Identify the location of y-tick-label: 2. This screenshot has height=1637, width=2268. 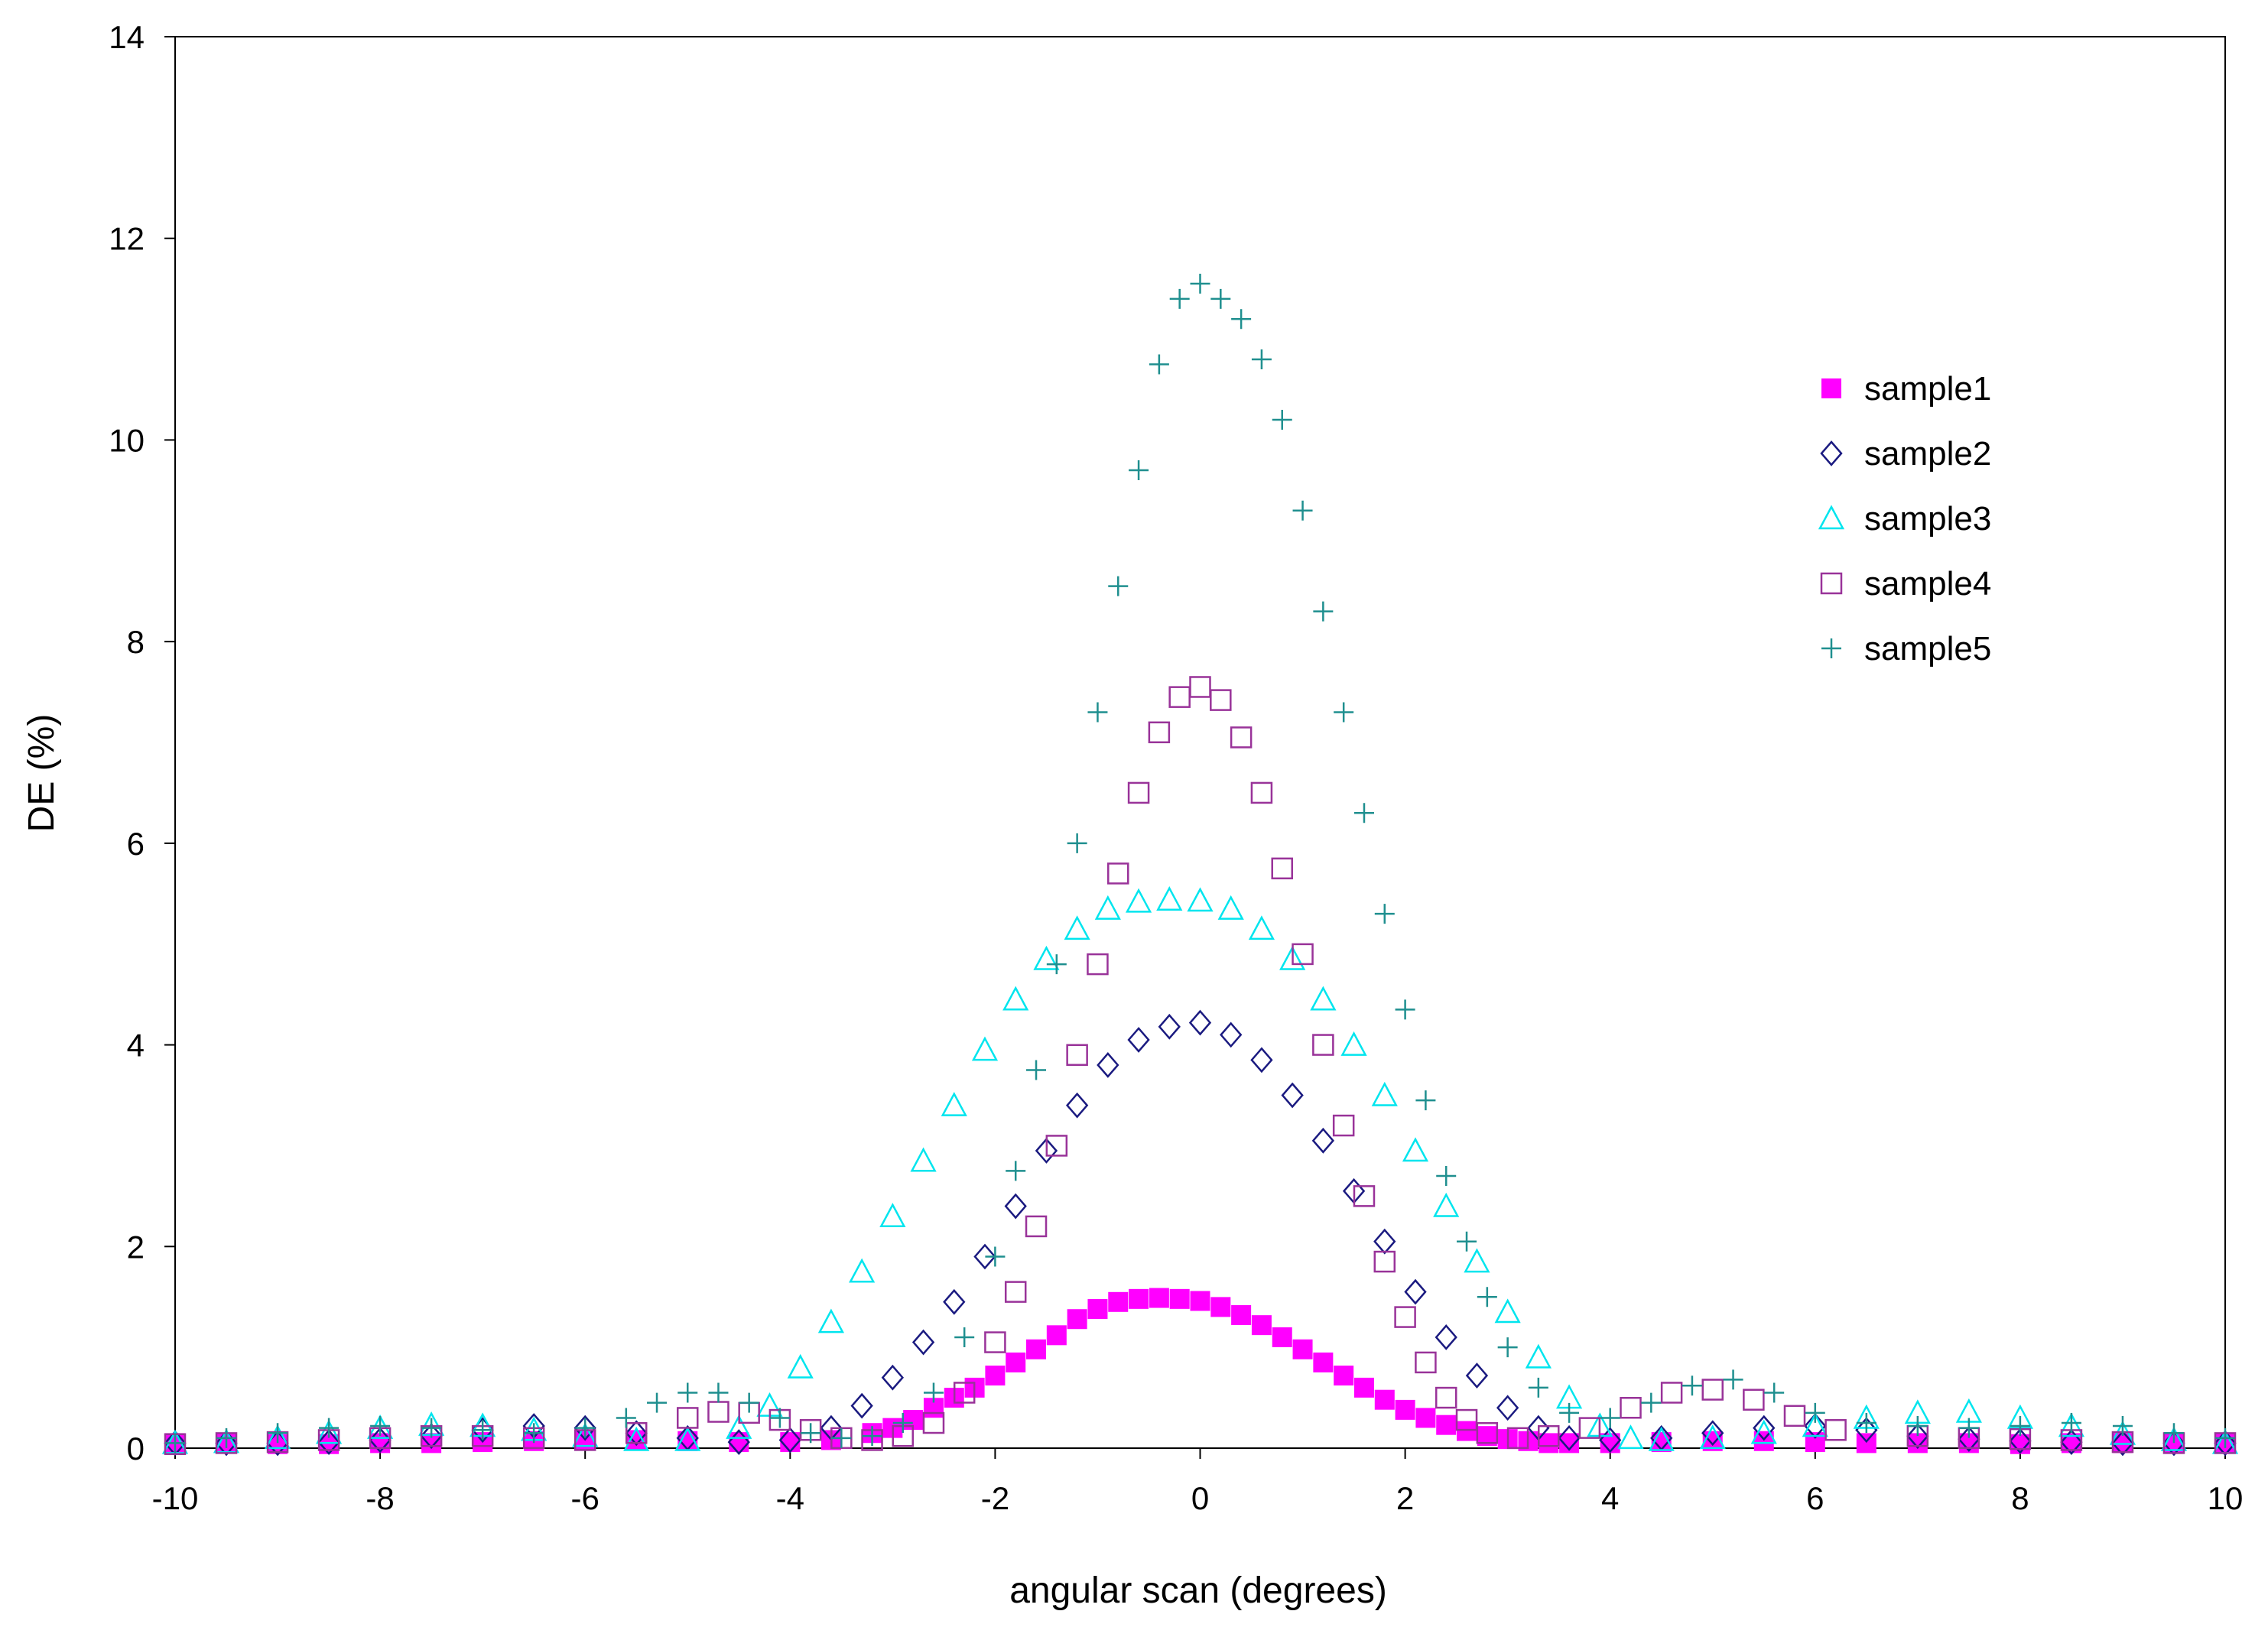
(136, 1247).